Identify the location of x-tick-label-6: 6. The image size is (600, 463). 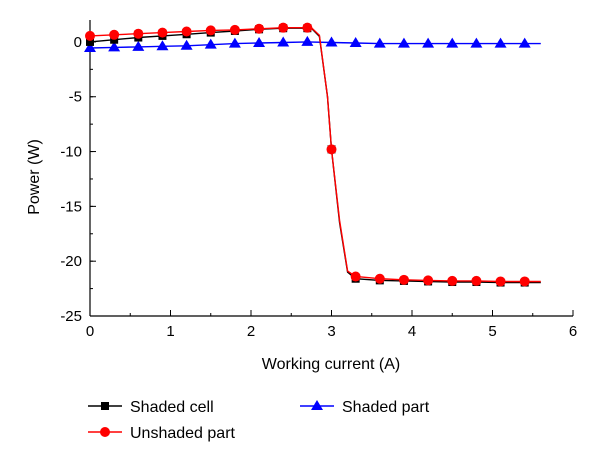
(573, 331).